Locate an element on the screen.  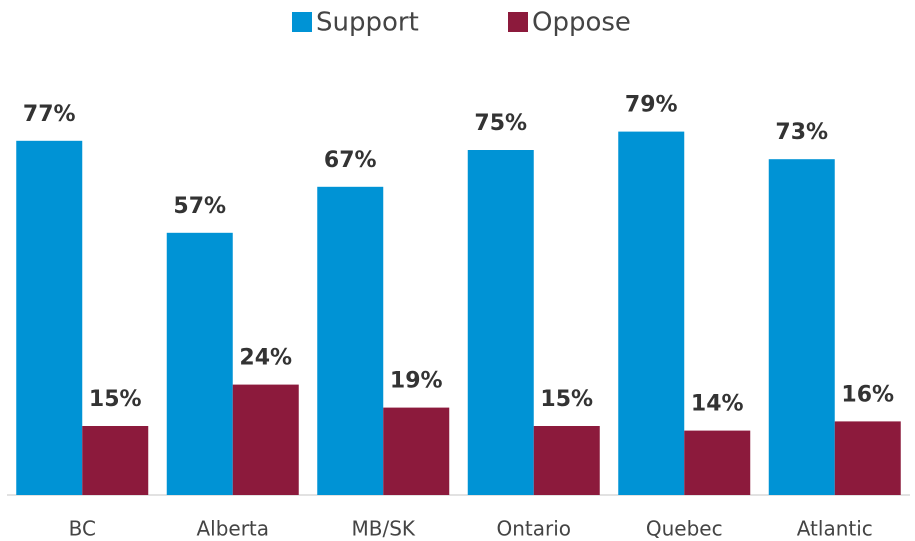
legend-label: Support is located at coordinates (367, 23).